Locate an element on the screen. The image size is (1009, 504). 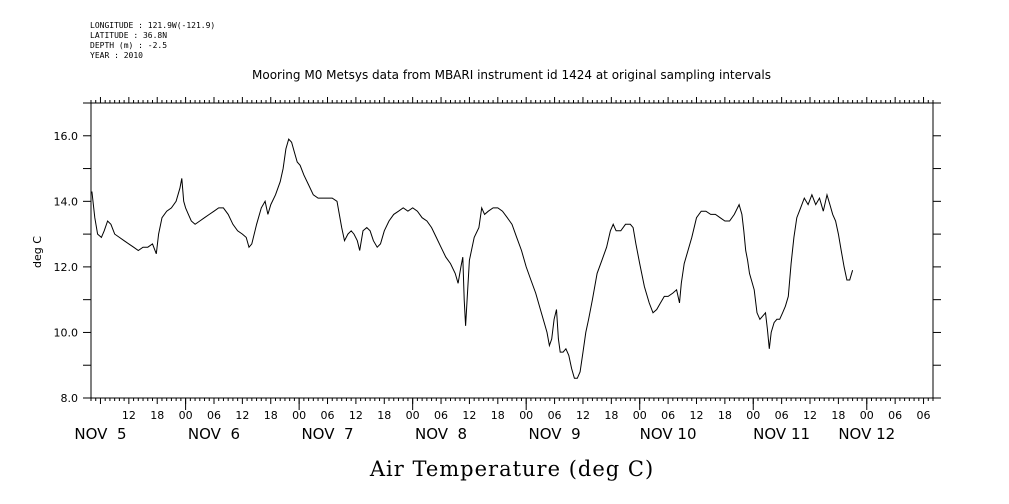
y-tick-label: 14.0 is located at coordinates (66, 201).